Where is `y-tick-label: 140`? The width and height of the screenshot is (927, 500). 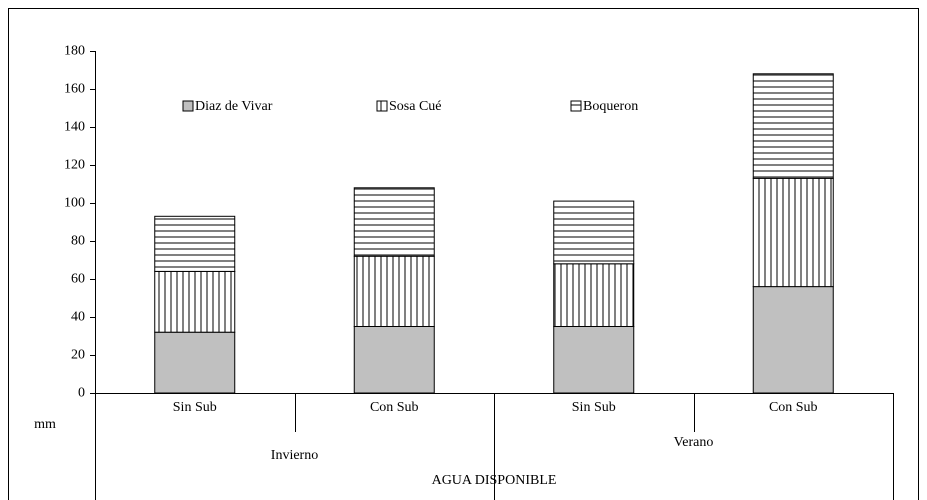
y-tick-label: 140 is located at coordinates (74, 127).